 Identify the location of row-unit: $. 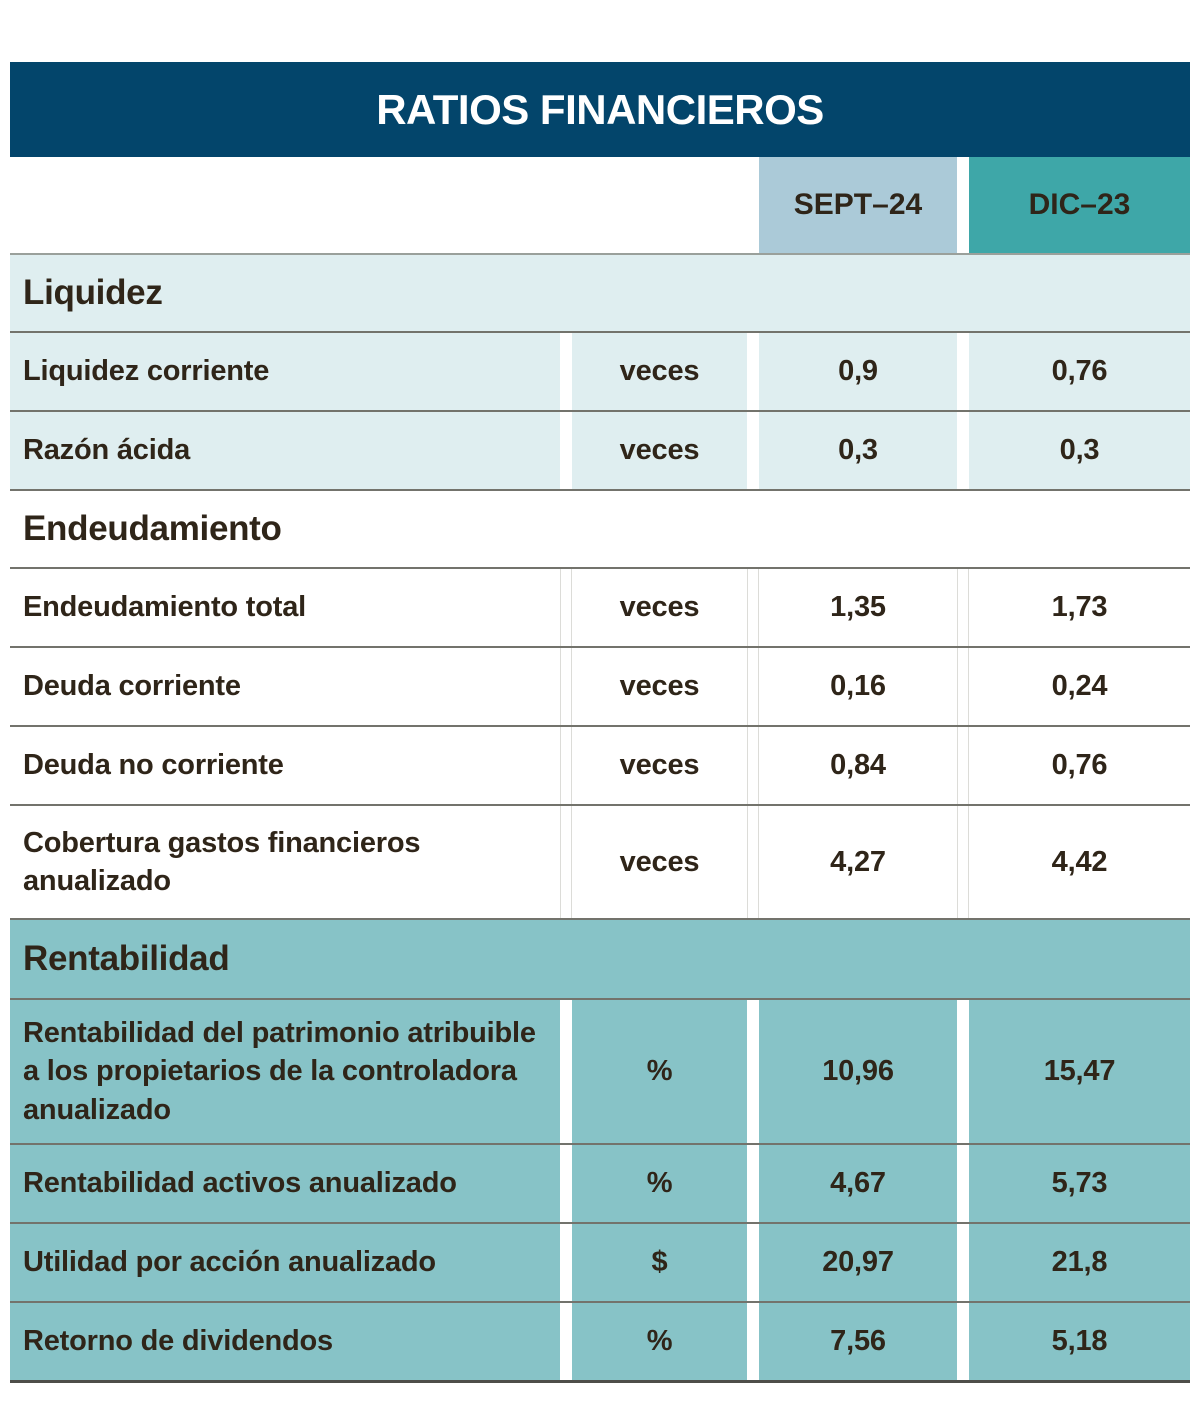
(659, 1262).